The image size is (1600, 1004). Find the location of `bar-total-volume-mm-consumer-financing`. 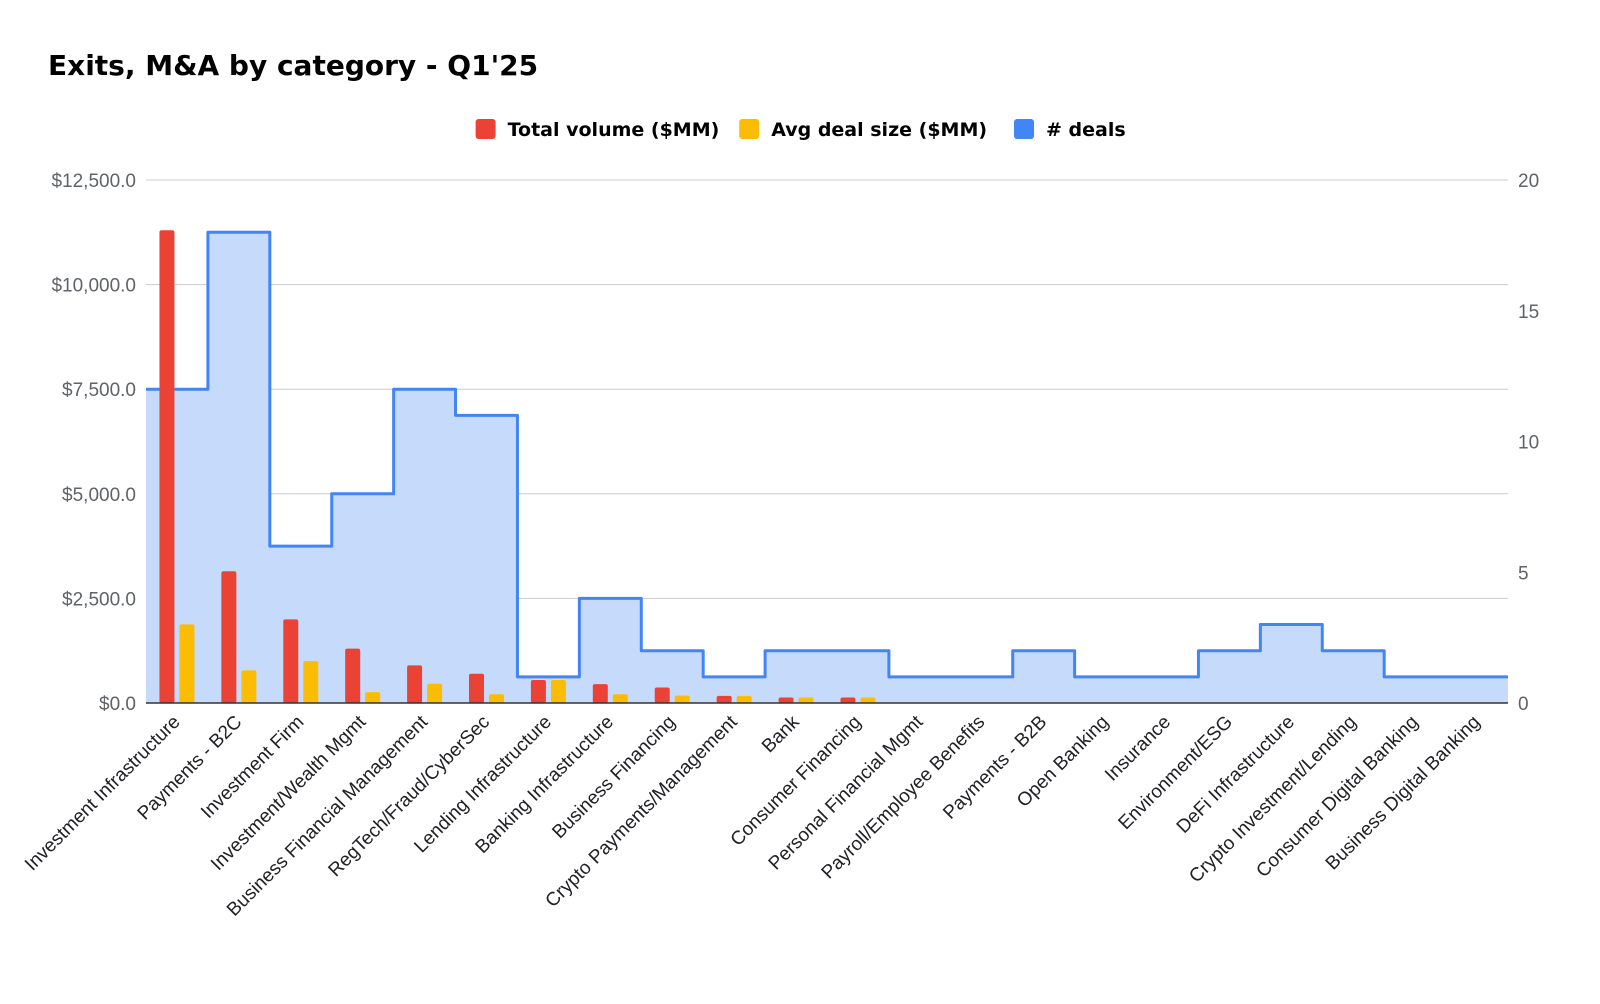

bar-total-volume-mm-consumer-financing is located at coordinates (848, 700).